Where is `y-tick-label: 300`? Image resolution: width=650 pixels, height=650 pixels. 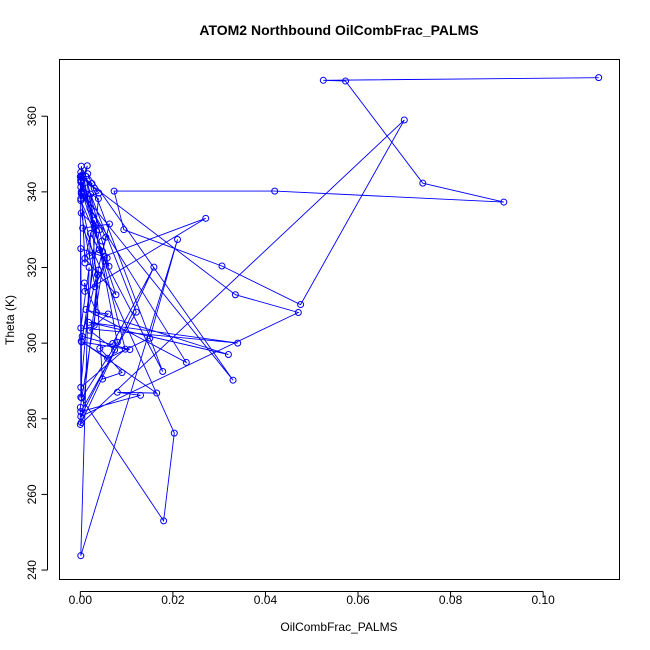
y-tick-label: 300 is located at coordinates (32, 343).